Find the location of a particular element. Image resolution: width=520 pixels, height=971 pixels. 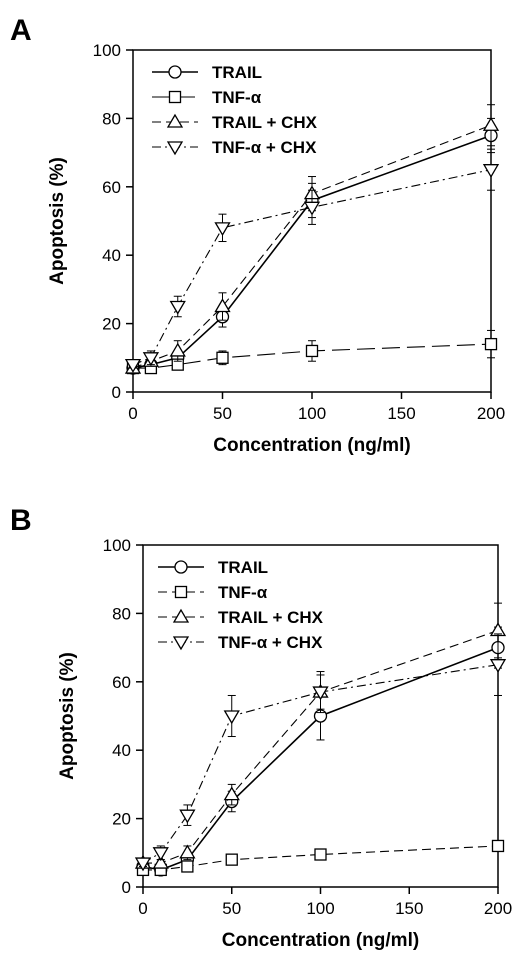

panel-0-series-3-point-legend is located at coordinates (175, 148).